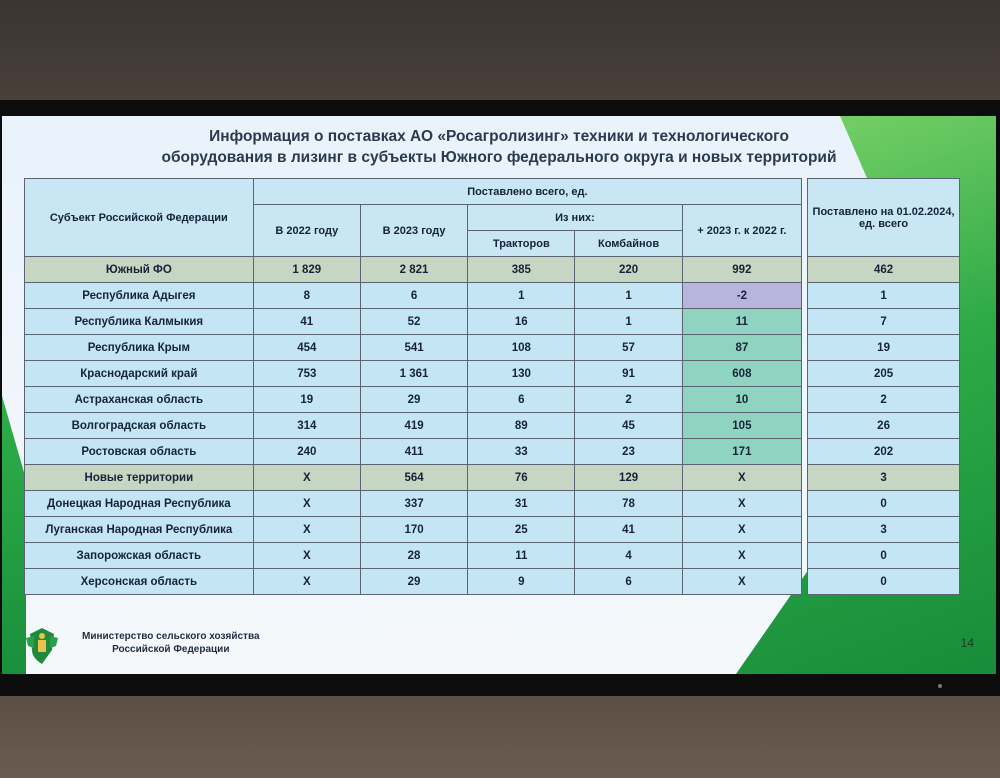 Image resolution: width=1000 pixels, height=778 pixels. What do you see at coordinates (306, 347) in the screenshot?
I see `y2022-cell: 454` at bounding box center [306, 347].